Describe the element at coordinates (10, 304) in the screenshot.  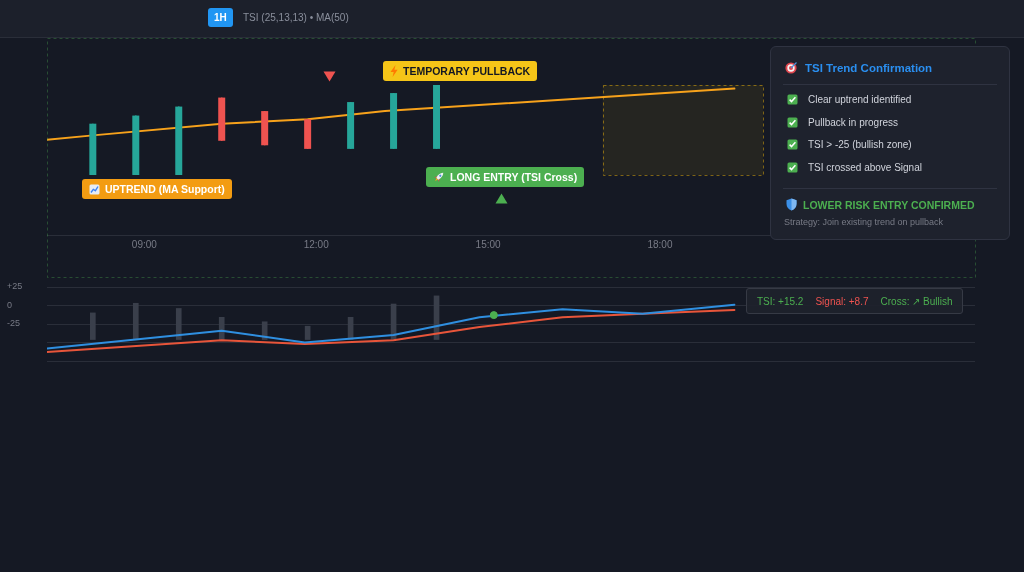
I see `y-tick-label: 0` at that location.